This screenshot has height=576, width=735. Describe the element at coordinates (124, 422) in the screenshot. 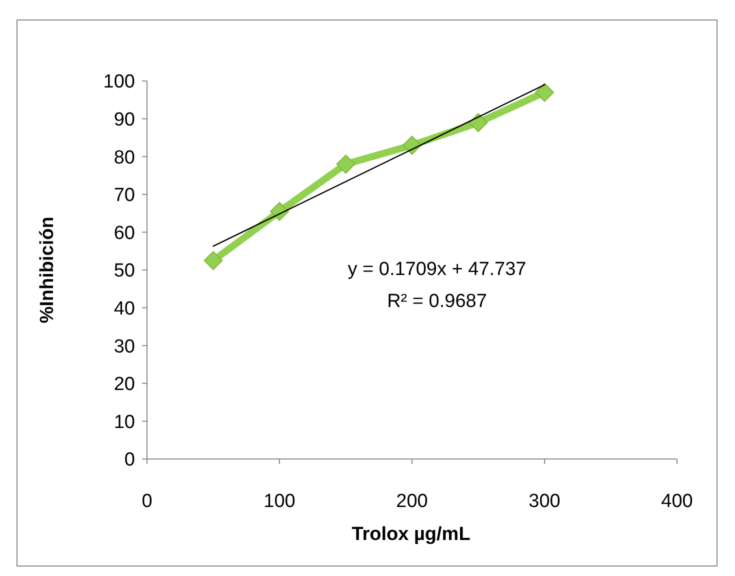

I see `y-tick-label: 10` at that location.